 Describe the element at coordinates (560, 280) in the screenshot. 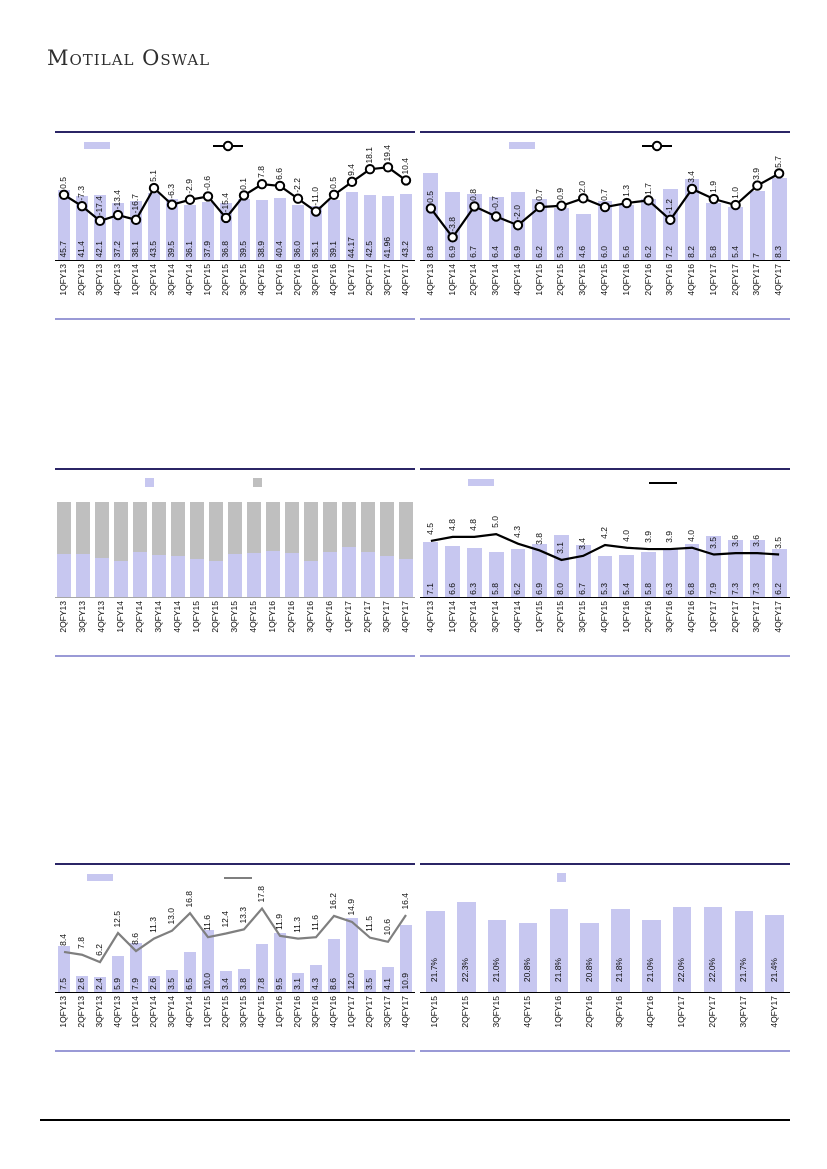

I see `x-axis-label: 2QFY15` at that location.